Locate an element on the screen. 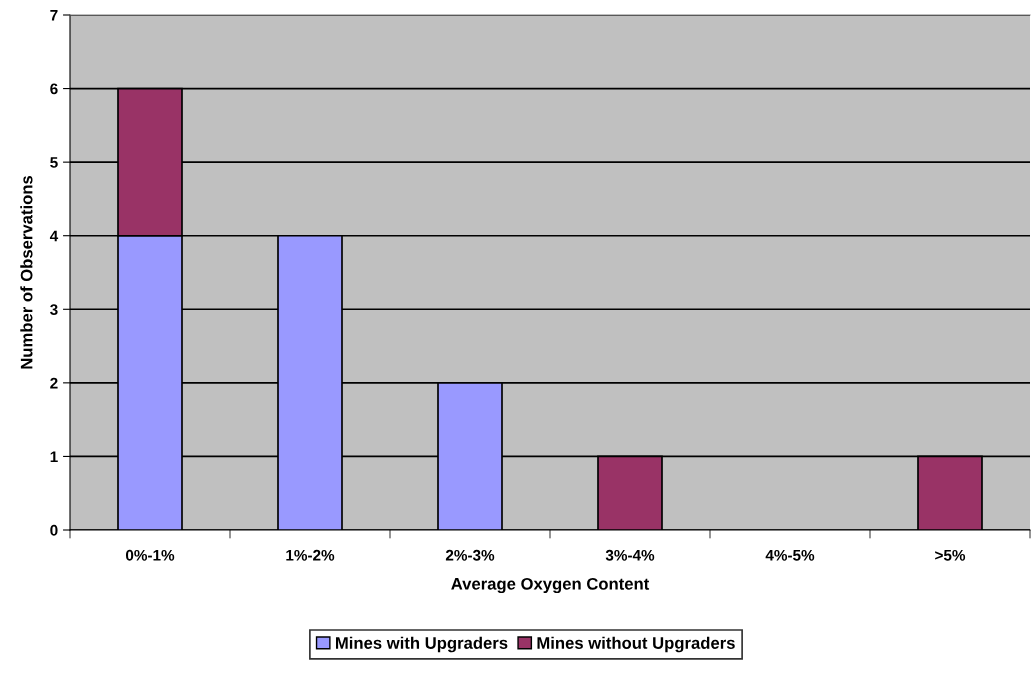 This screenshot has width=1032, height=674. x-tick-label: 0%-1% is located at coordinates (150, 555).